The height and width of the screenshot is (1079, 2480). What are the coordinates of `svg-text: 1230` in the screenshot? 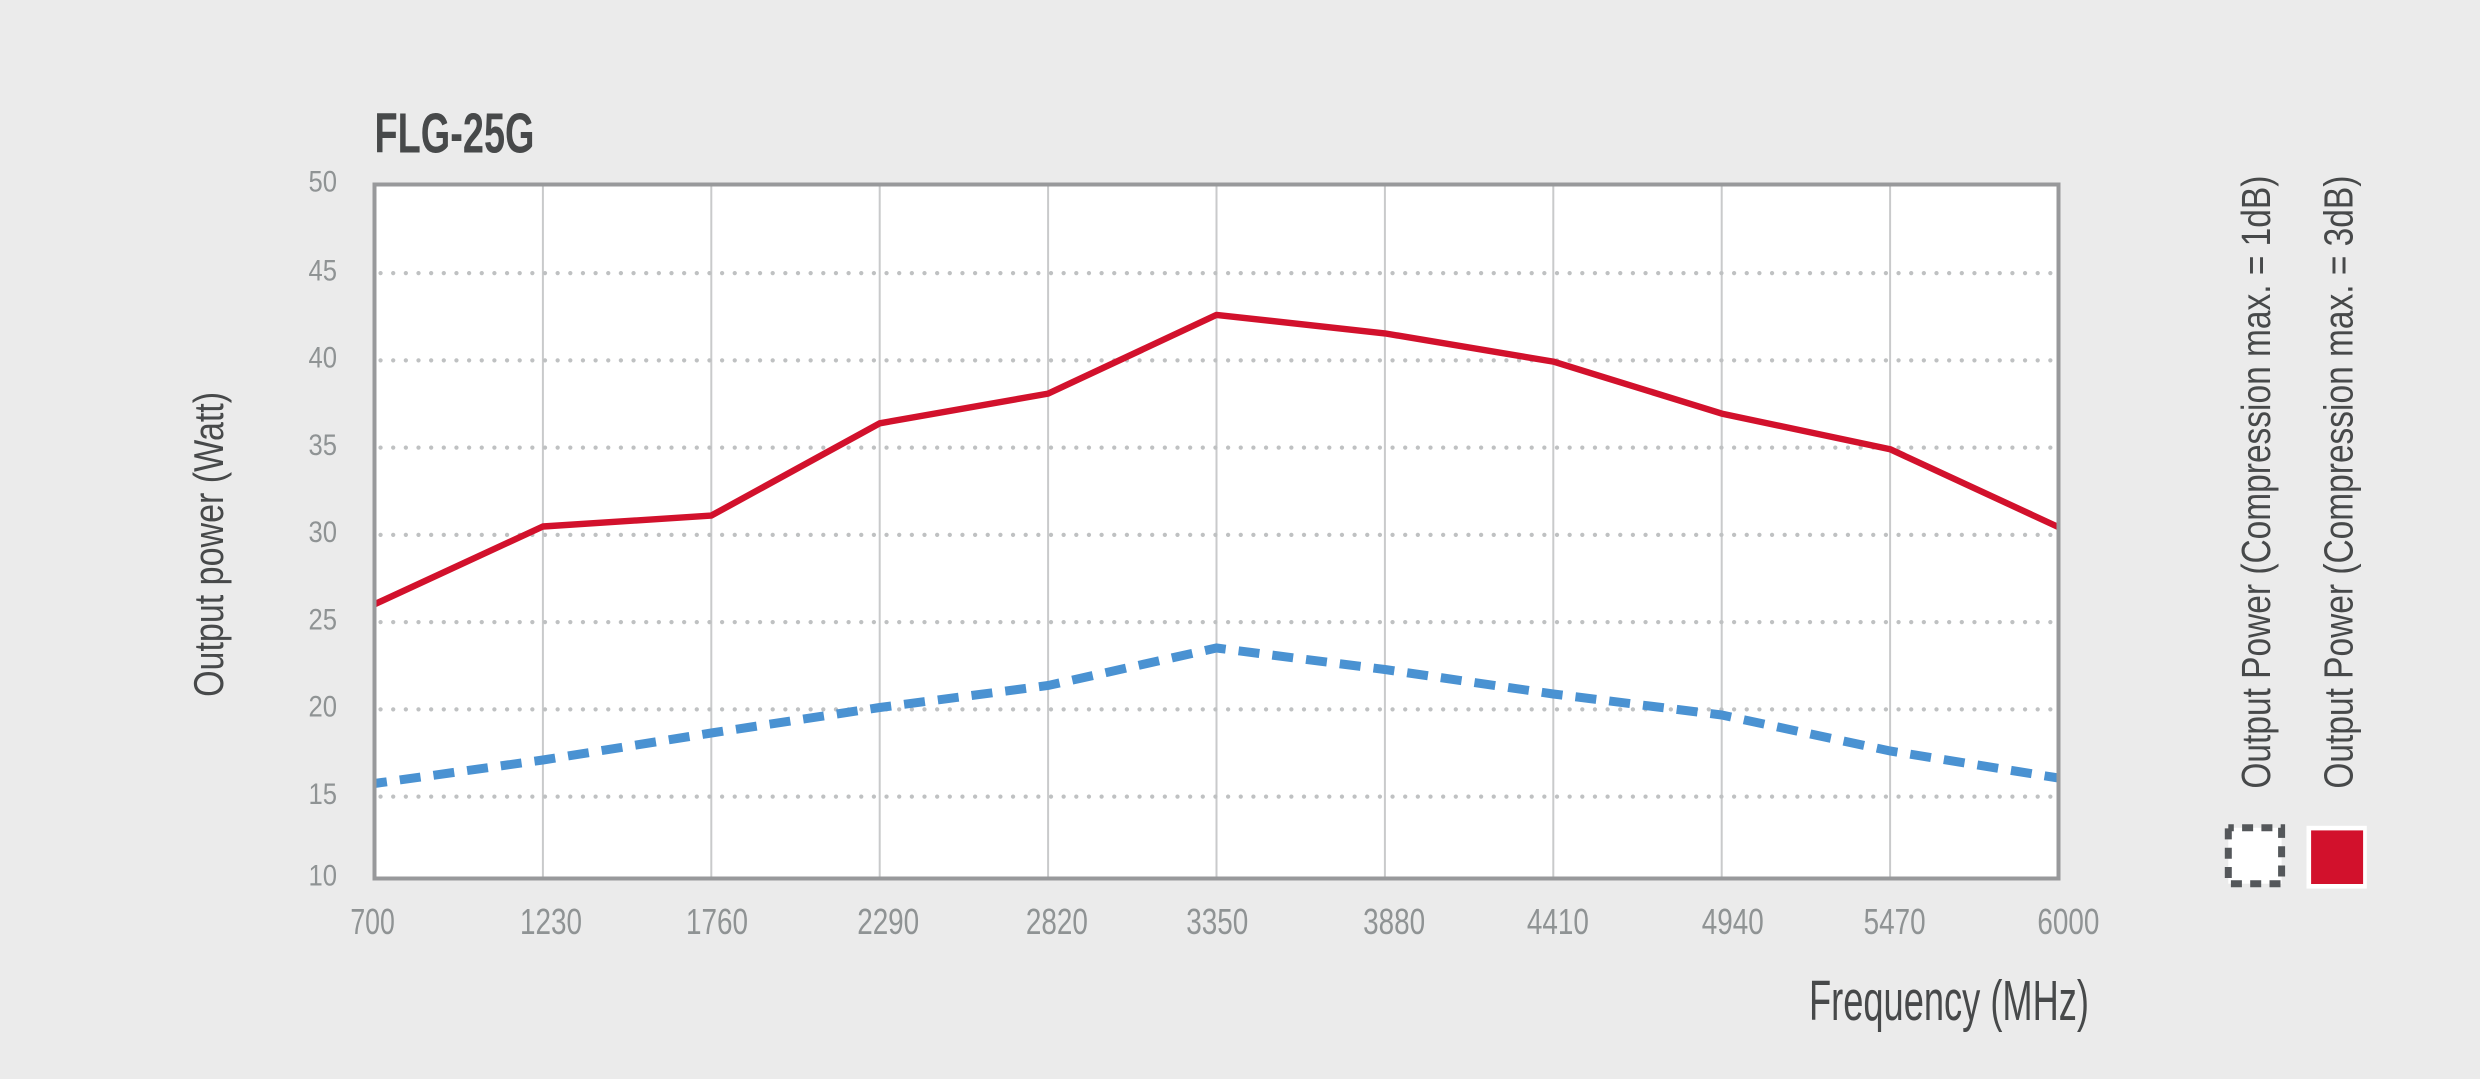 It's located at (551, 921).